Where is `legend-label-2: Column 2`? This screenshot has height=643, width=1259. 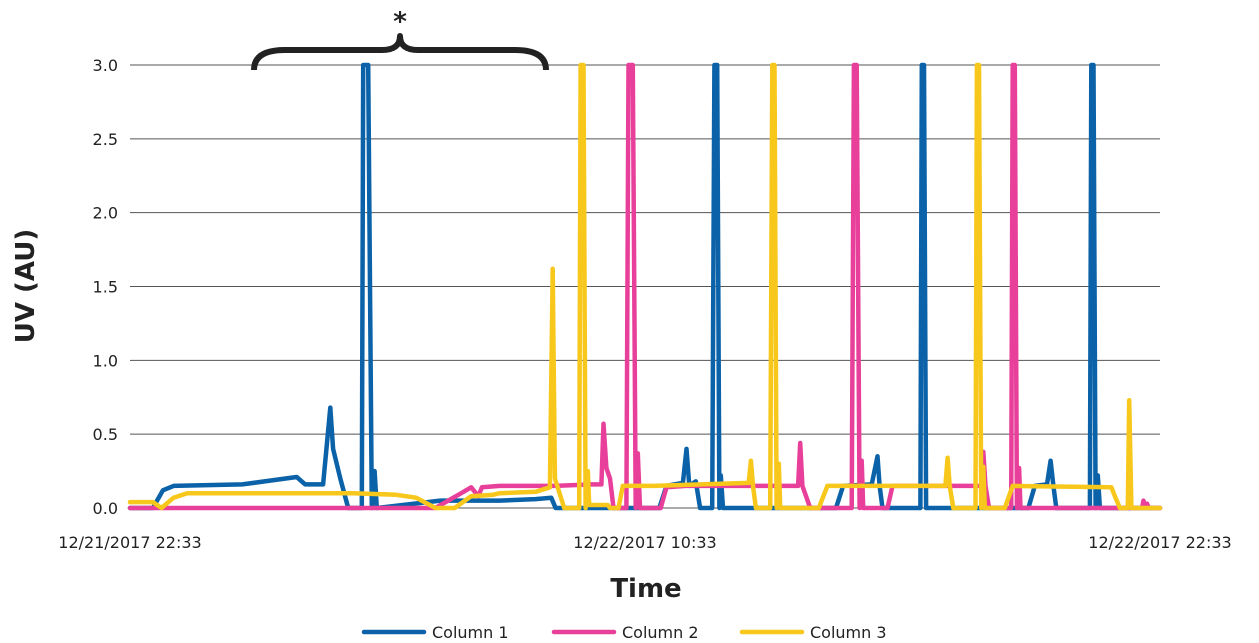 legend-label-2: Column 2 is located at coordinates (660, 632).